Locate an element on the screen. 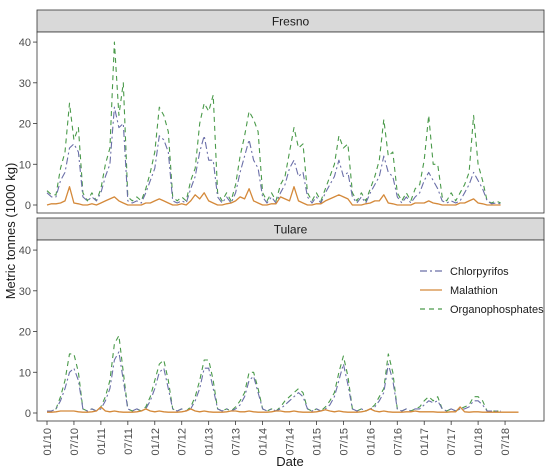 This screenshot has width=550, height=476. x-tick-label: 07/18 is located at coordinates (506, 442).